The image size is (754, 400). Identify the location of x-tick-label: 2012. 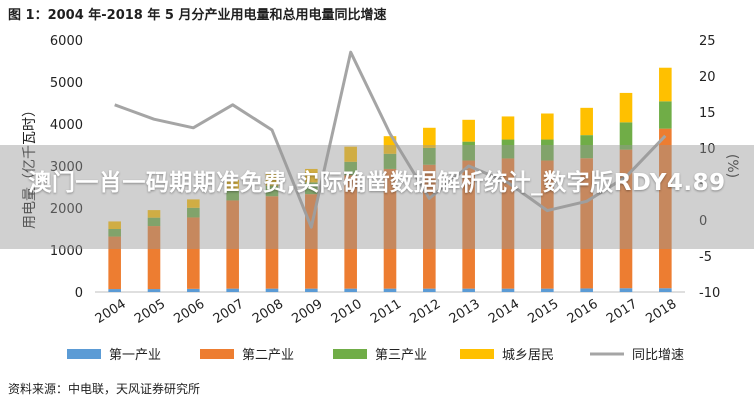
(425, 312).